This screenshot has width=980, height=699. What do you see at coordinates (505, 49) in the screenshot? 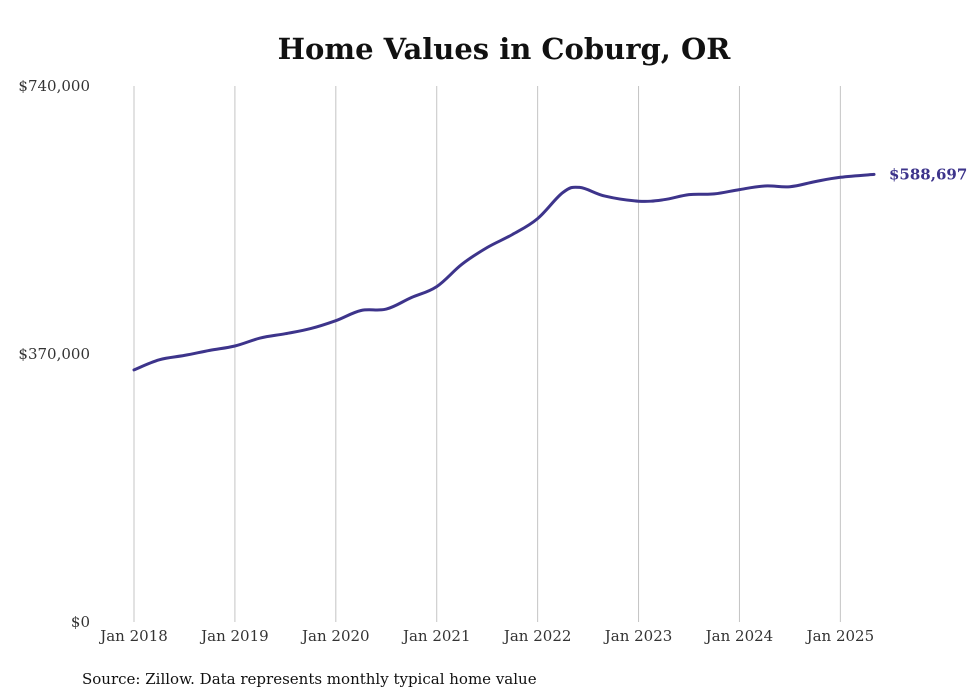
I see `chart-title: Home Values in Coburg, OR` at bounding box center [505, 49].